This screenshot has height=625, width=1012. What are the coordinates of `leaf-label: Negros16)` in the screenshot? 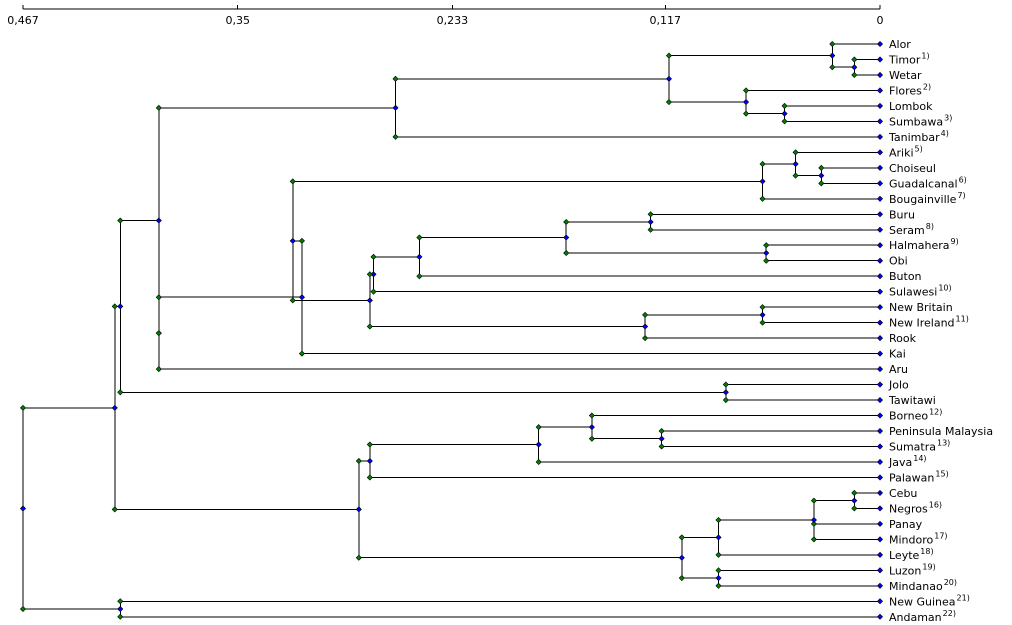 It's located at (915, 507).